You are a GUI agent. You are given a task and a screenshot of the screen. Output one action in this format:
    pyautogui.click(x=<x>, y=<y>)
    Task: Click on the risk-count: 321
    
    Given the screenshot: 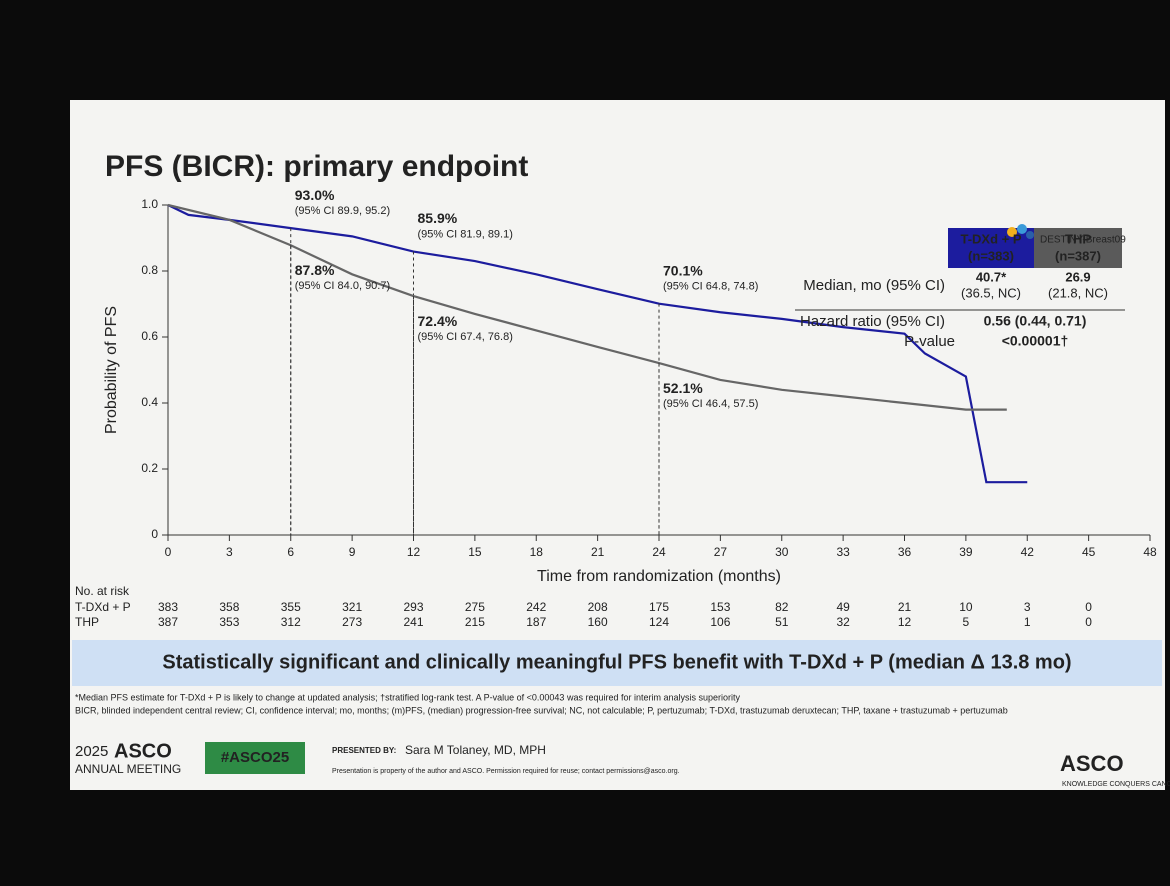 What is the action you would take?
    pyautogui.click(x=352, y=607)
    